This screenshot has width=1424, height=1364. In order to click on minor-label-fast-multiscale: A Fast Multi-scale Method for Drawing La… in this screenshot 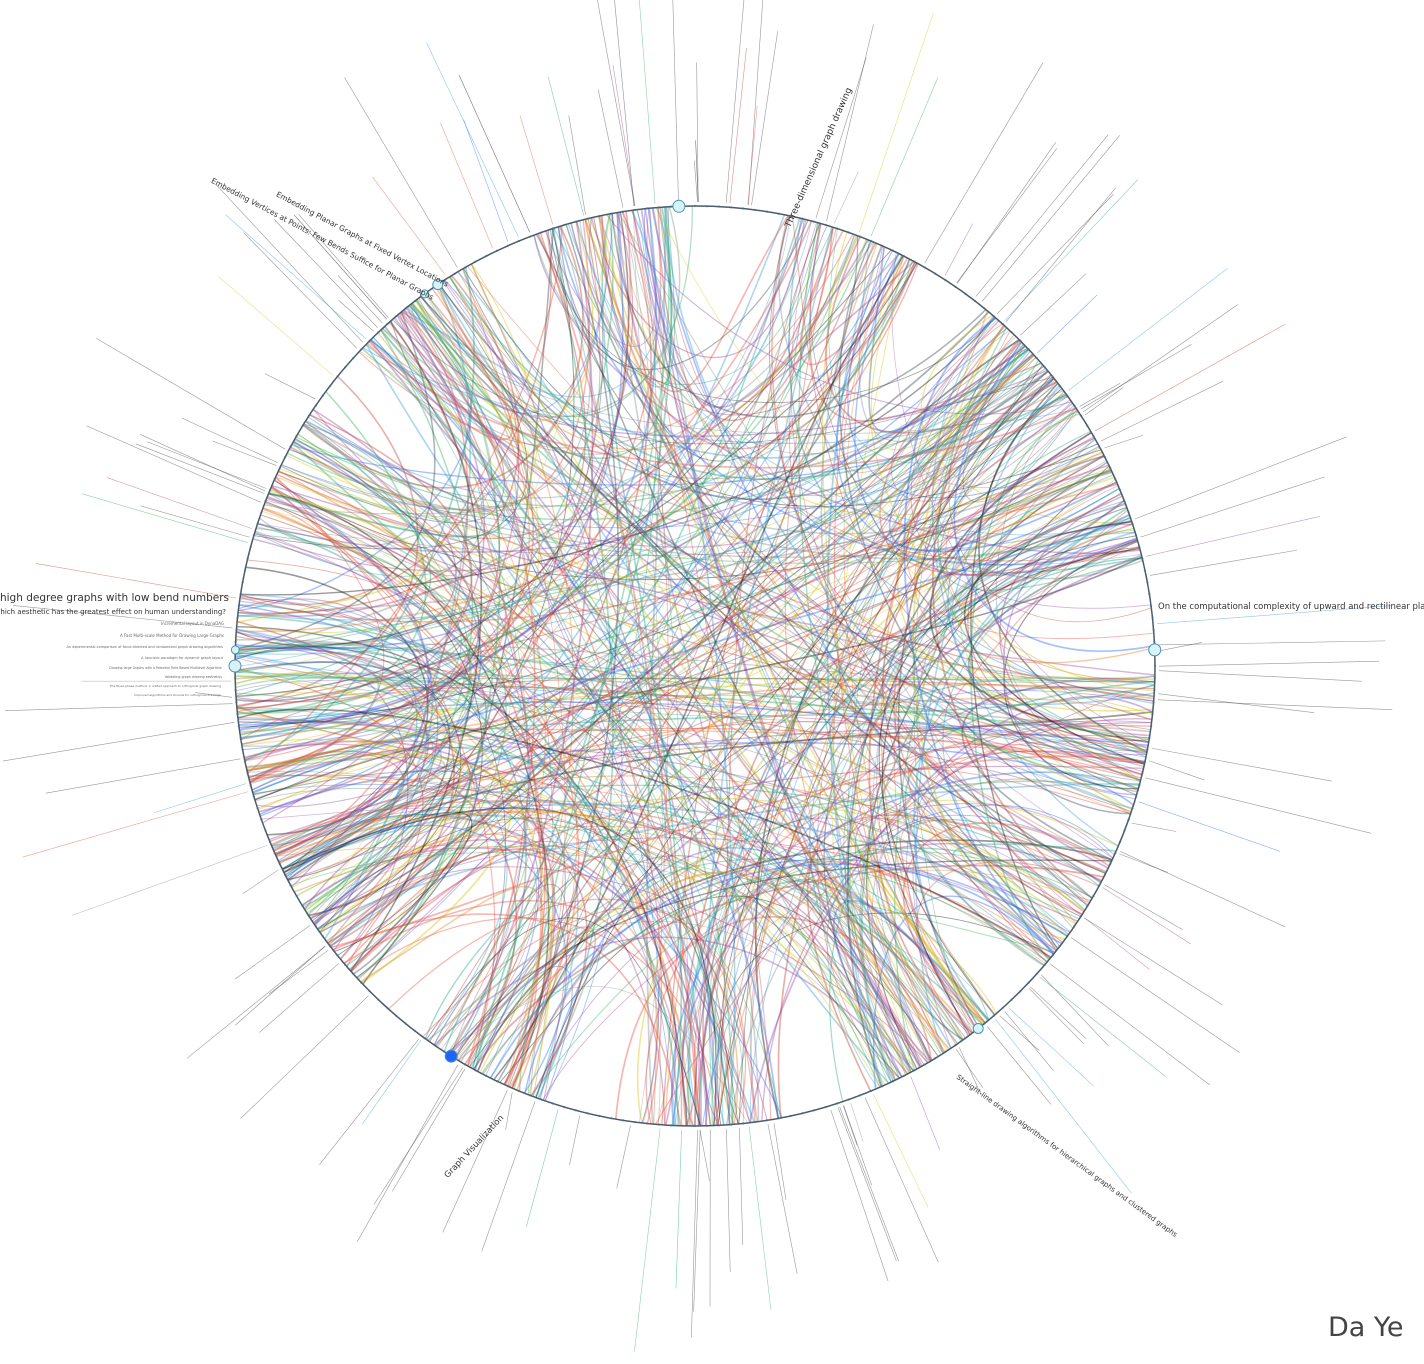, I will do `click(172, 635)`.